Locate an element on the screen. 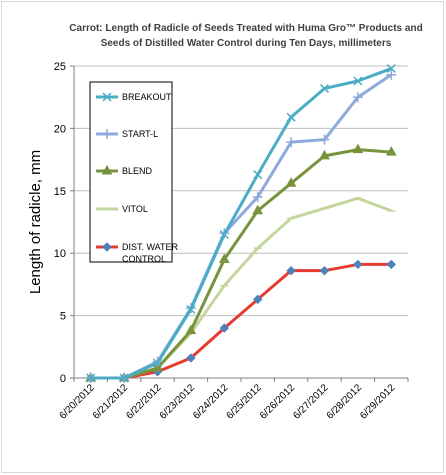 The image size is (446, 475). legend-label: BLEND is located at coordinates (137, 171).